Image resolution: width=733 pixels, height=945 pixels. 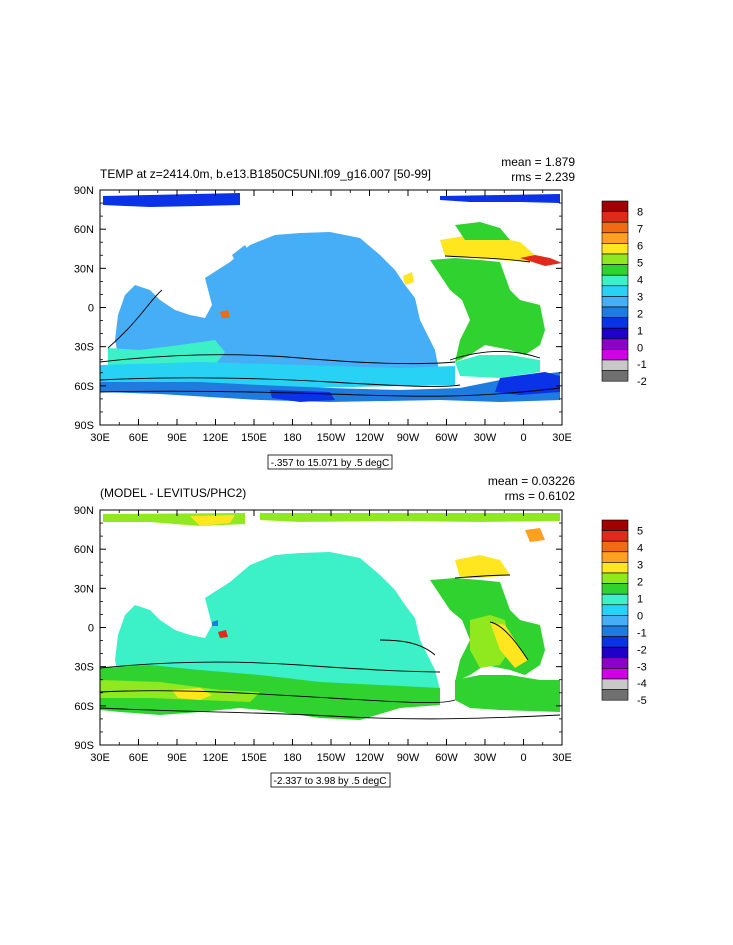 I want to click on contour-lines, so click(x=330, y=647).